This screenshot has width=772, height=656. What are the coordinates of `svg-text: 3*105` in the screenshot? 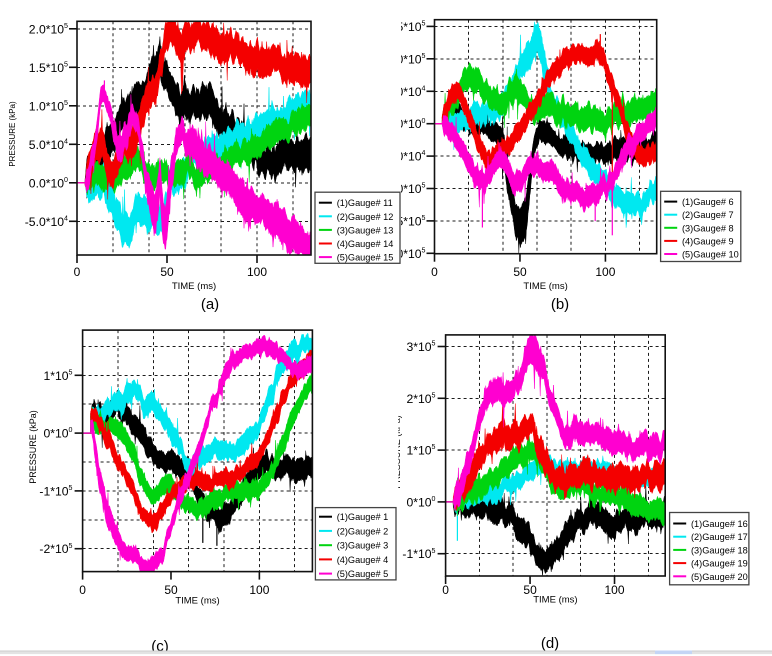 It's located at (420, 347).